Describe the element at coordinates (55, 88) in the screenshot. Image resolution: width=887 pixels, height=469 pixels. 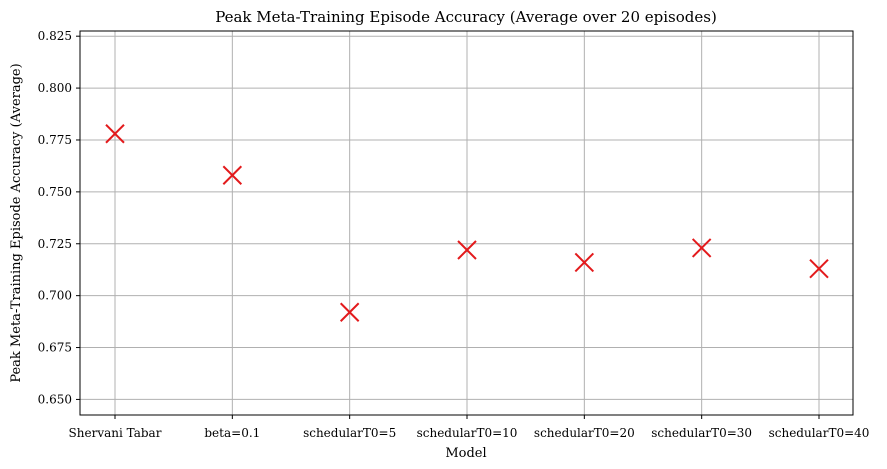
I see `y-tick-label: 0.800` at that location.